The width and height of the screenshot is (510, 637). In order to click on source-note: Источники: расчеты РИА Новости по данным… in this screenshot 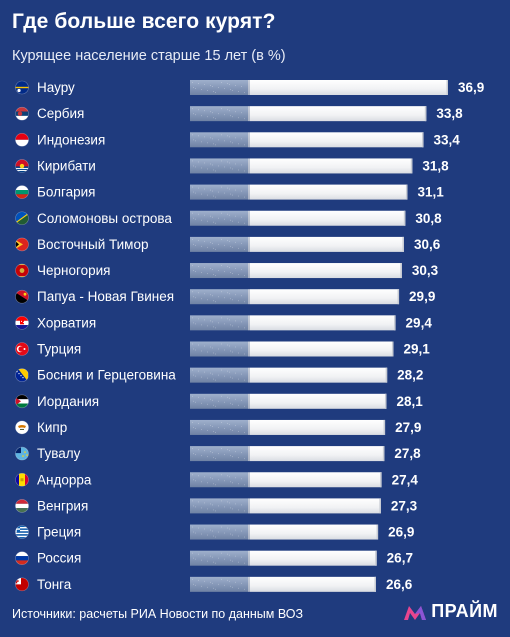, I will do `click(158, 614)`.